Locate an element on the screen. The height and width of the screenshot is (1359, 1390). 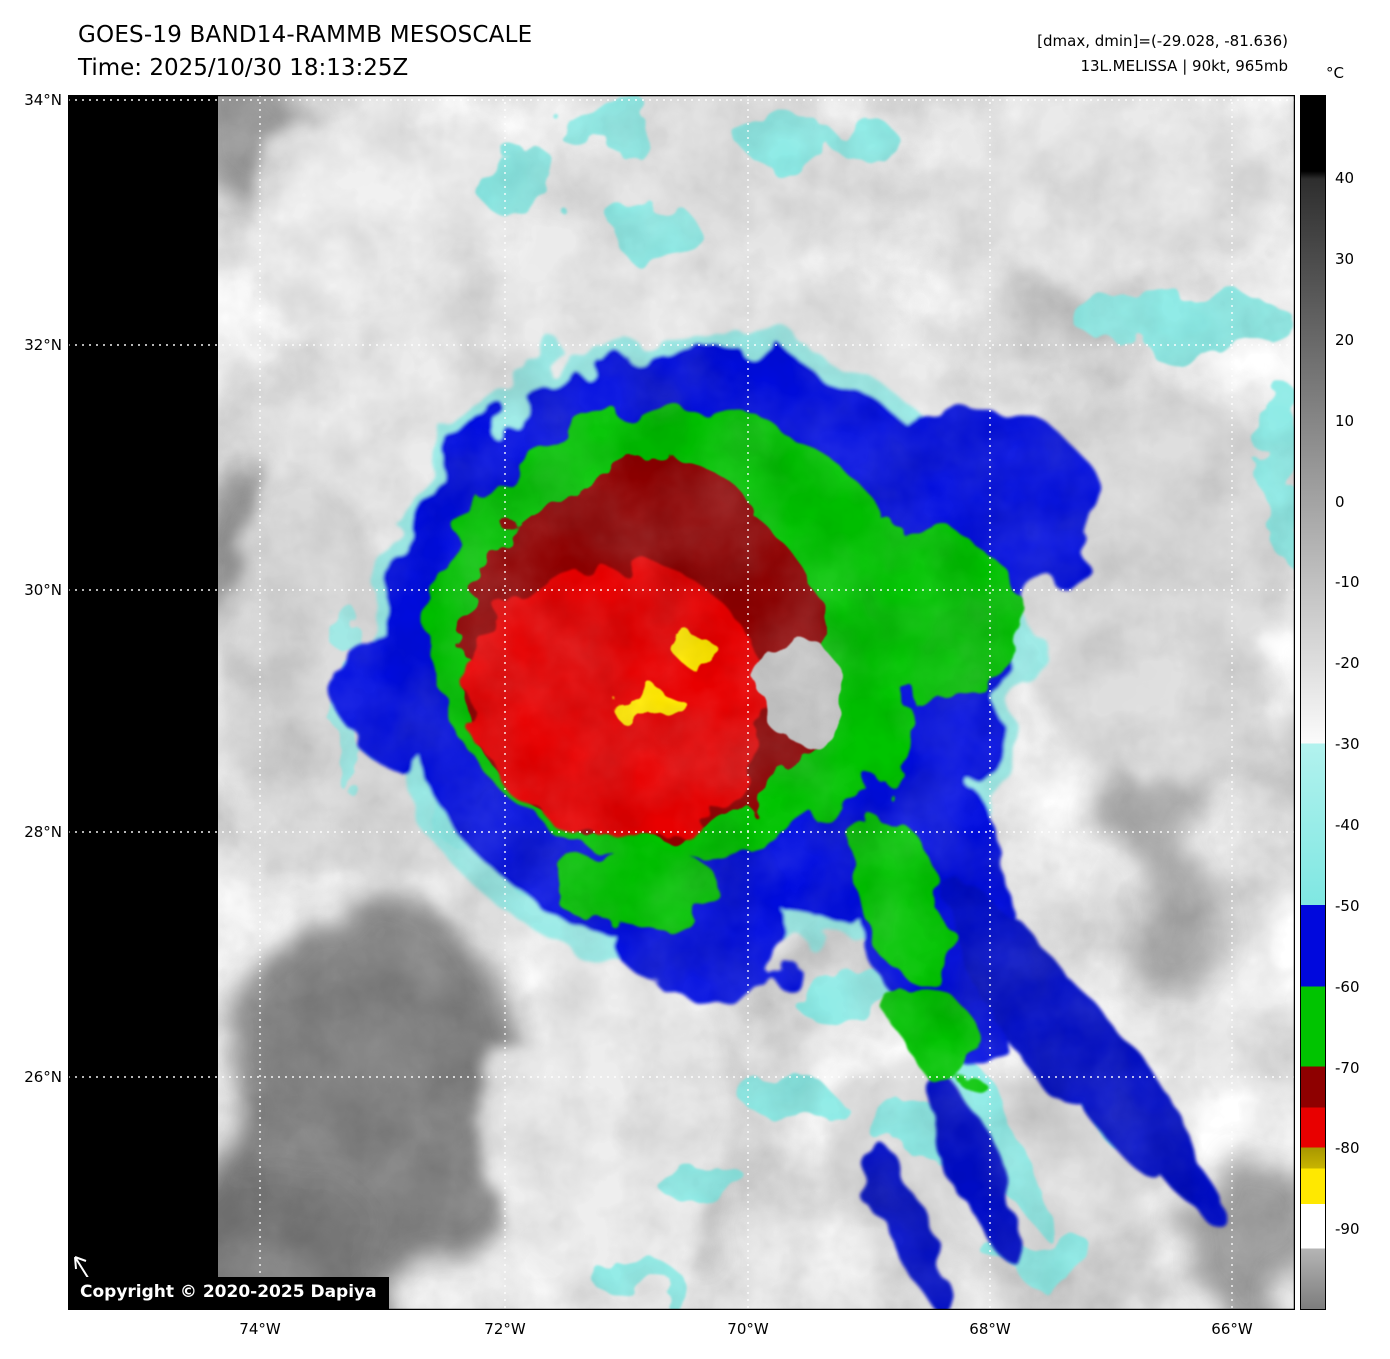
colorbar-tick: 40 is located at coordinates (1345, 178).